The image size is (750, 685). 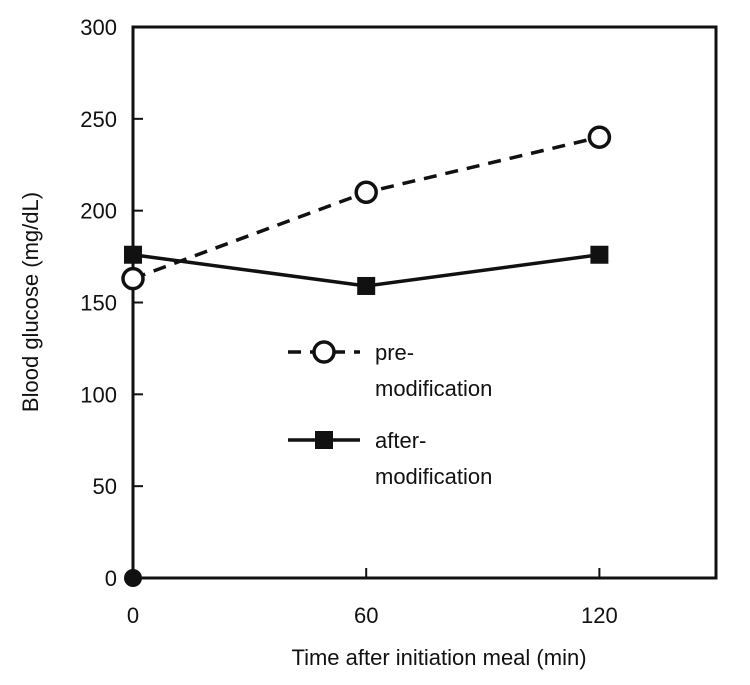 What do you see at coordinates (324, 352) in the screenshot?
I see `legend-marker-pre-modification` at bounding box center [324, 352].